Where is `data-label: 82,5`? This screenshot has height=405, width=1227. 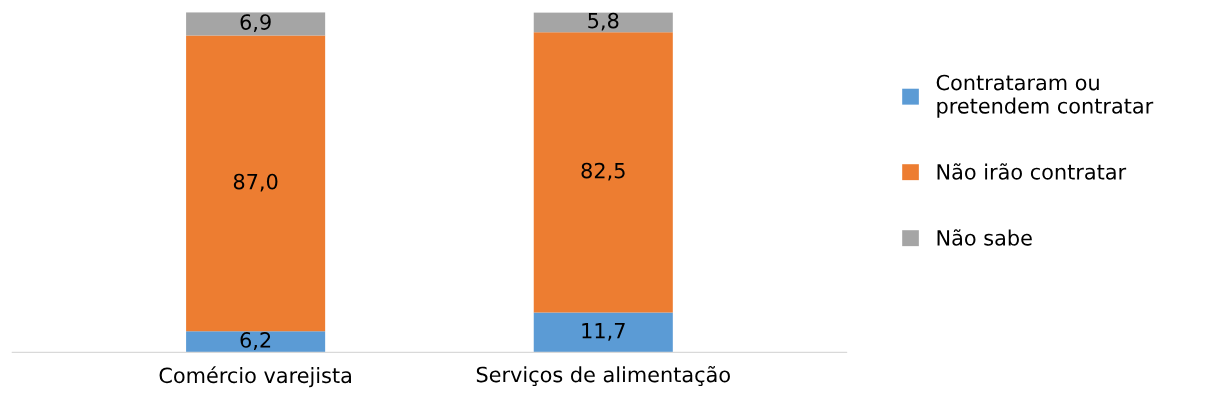
data-label: 82,5 is located at coordinates (603, 171).